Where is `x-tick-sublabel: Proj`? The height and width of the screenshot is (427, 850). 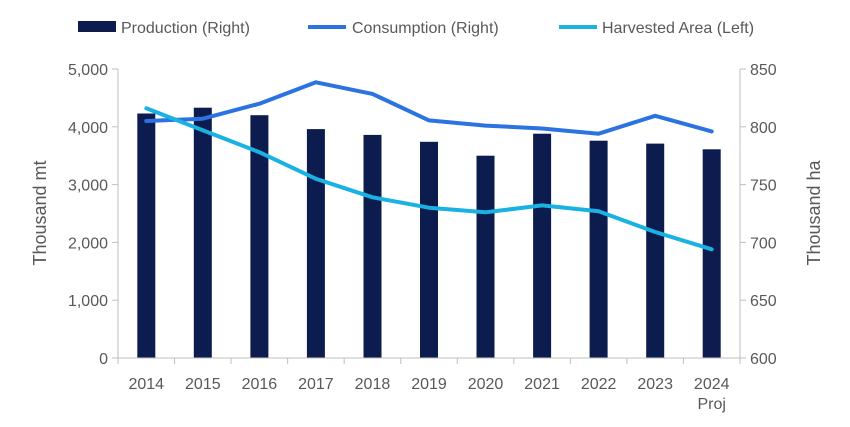 x-tick-sublabel: Proj is located at coordinates (712, 404).